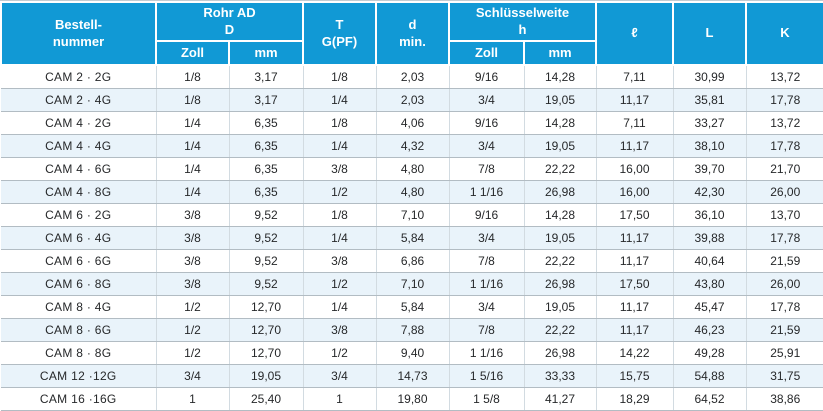 This screenshot has width=823, height=411. What do you see at coordinates (710, 100) in the screenshot?
I see `cell-l-big: 35,81` at bounding box center [710, 100].